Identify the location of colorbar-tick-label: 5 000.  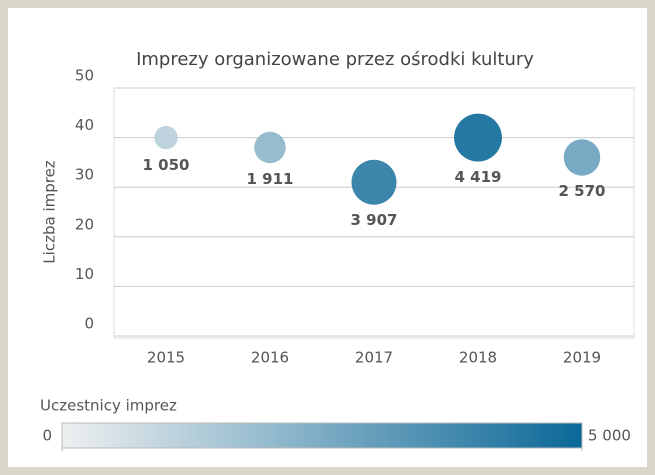
(609, 436).